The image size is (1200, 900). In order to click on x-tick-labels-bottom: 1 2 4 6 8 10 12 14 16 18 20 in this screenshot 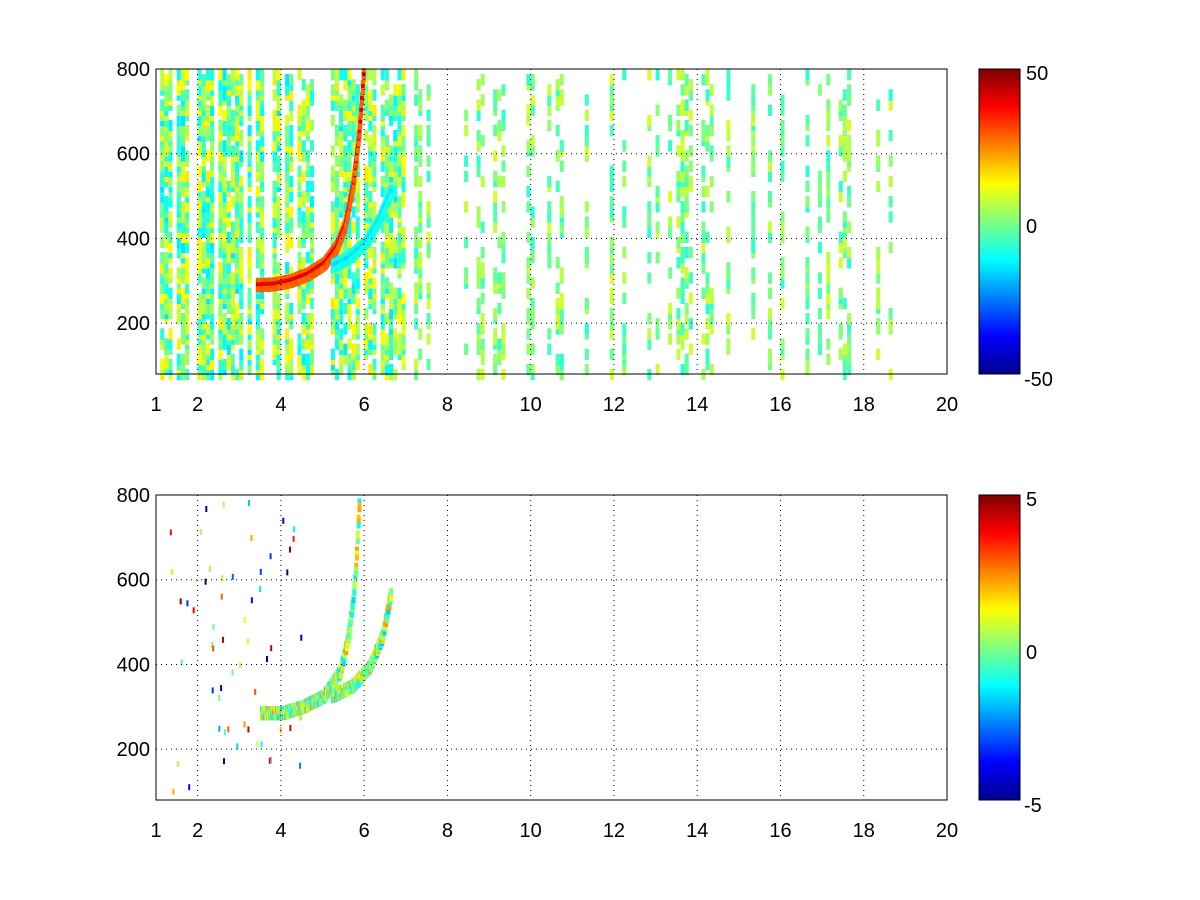, I will do `click(554, 831)`.